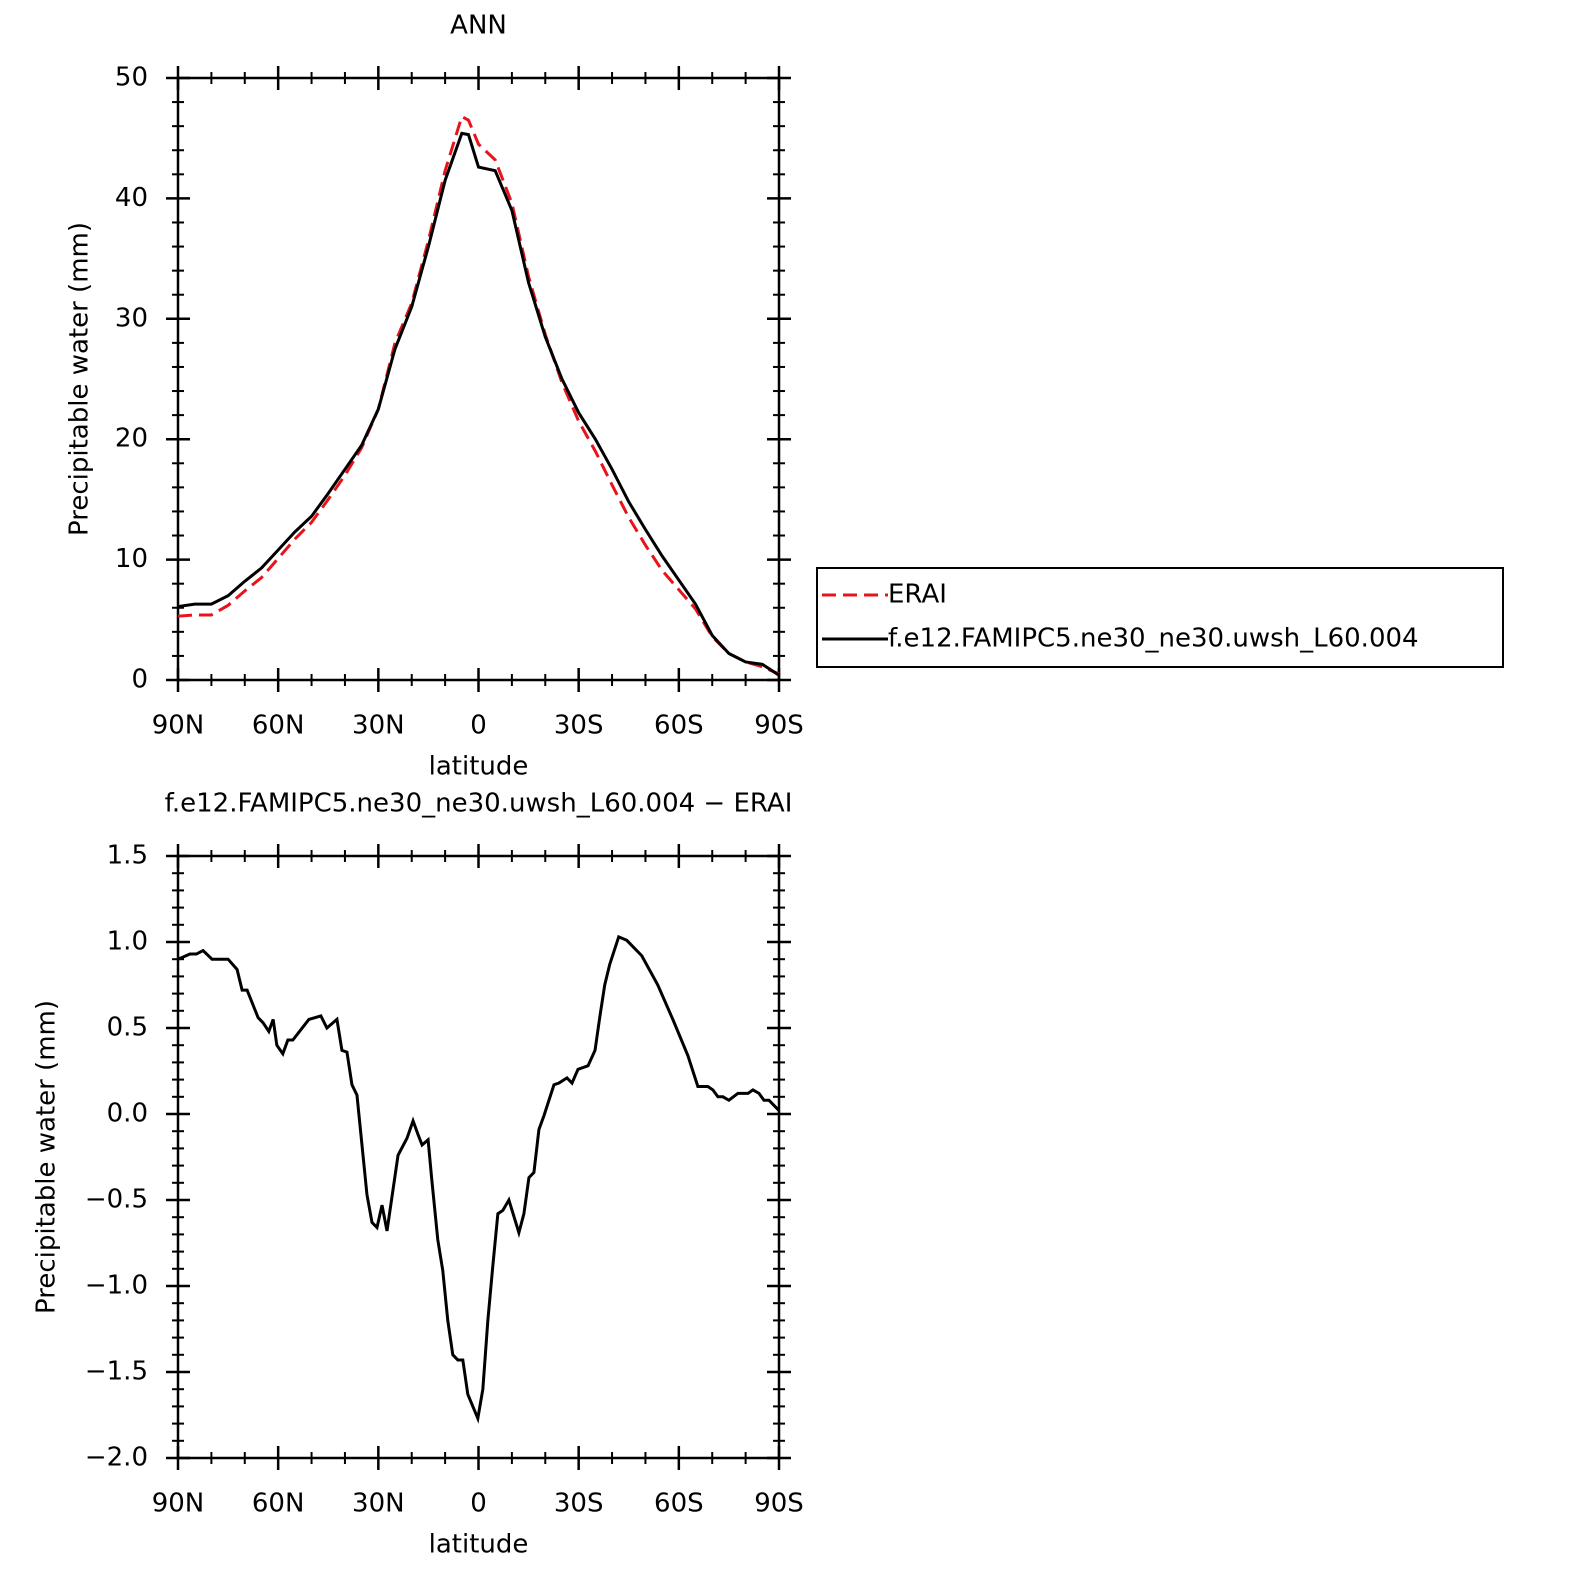  What do you see at coordinates (478, 26) in the screenshot?
I see `chart-title: ANN` at bounding box center [478, 26].